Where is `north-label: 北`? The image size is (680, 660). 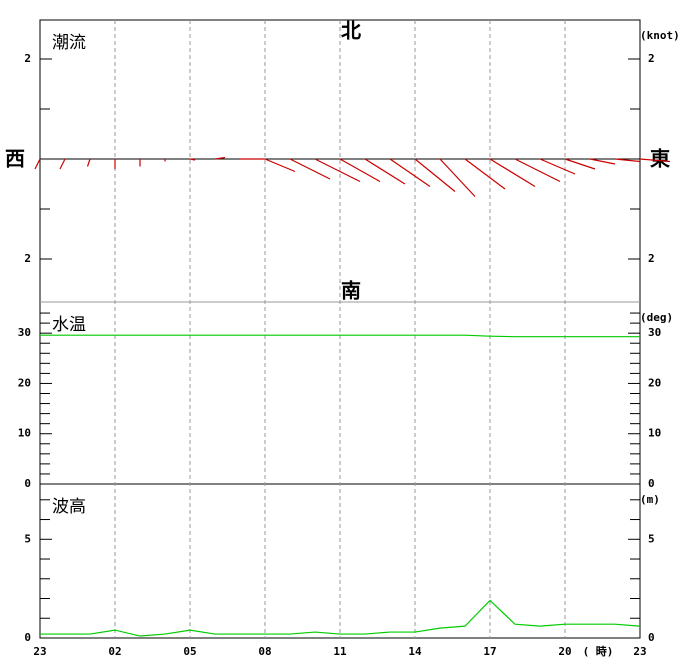
north-label: 北 is located at coordinates (351, 31).